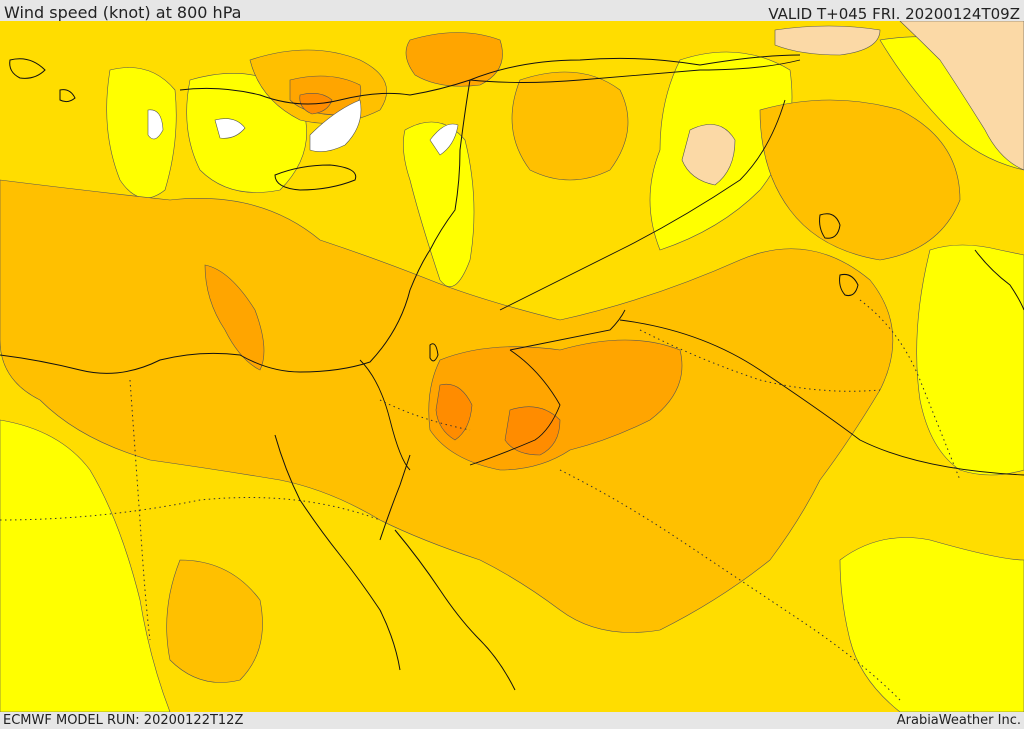 This screenshot has height=729, width=1024. Describe the element at coordinates (708, 155) in the screenshot. I see `fill-band-tan-mid` at that location.